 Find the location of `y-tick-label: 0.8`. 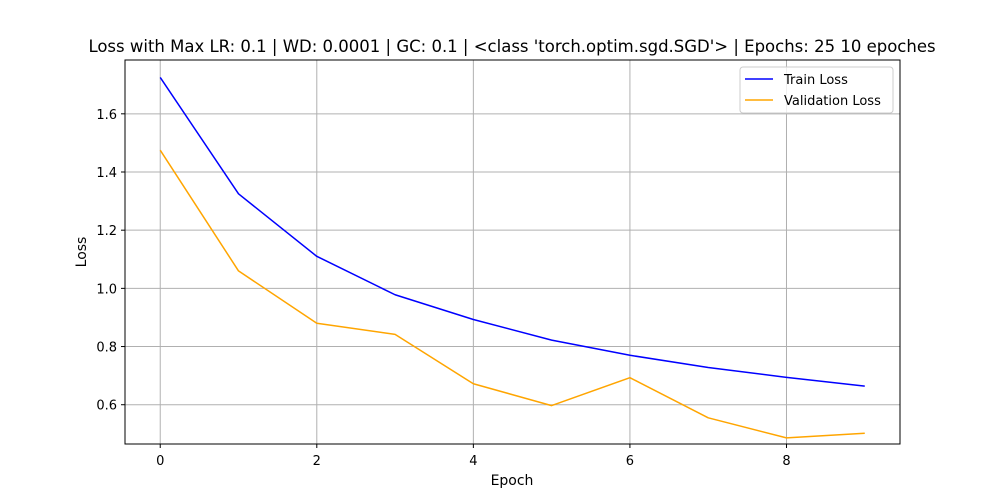

y-tick-label: 0.8 is located at coordinates (106, 348).